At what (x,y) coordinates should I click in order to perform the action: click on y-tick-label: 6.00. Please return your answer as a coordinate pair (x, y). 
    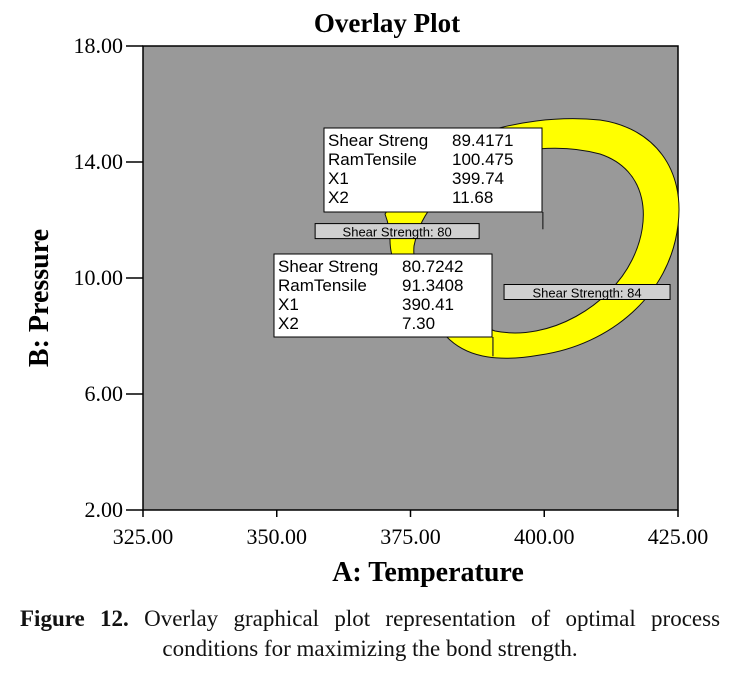
    Looking at the image, I should click on (104, 393).